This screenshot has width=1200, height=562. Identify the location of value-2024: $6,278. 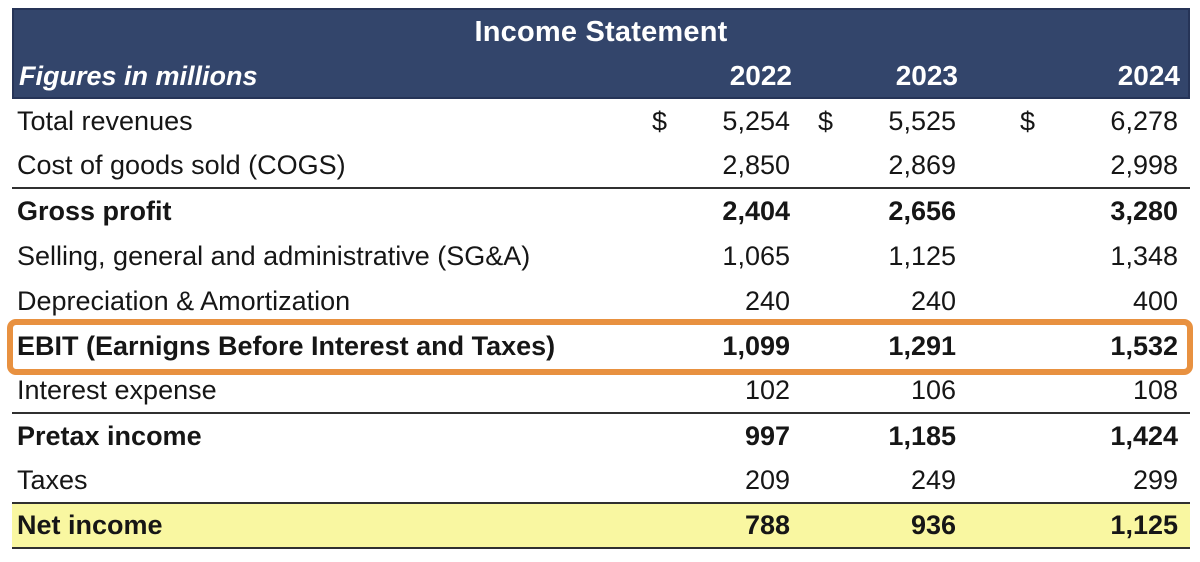
(1099, 121).